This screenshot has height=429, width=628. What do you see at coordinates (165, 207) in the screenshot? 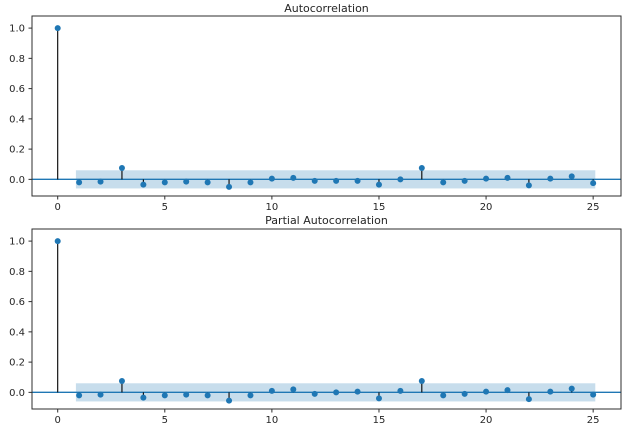
I see `acf-x-tick-label: 5` at bounding box center [165, 207].